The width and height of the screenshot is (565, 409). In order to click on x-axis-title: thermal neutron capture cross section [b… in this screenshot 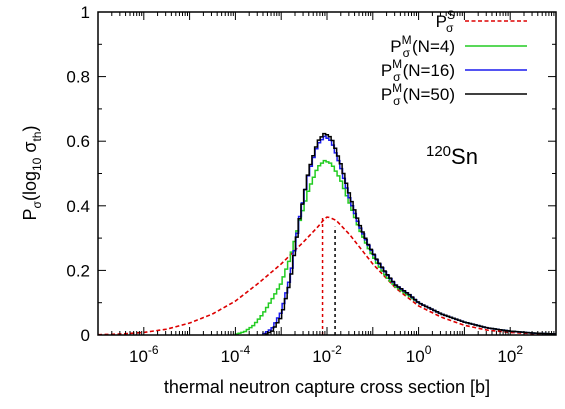, I will do `click(327, 387)`.